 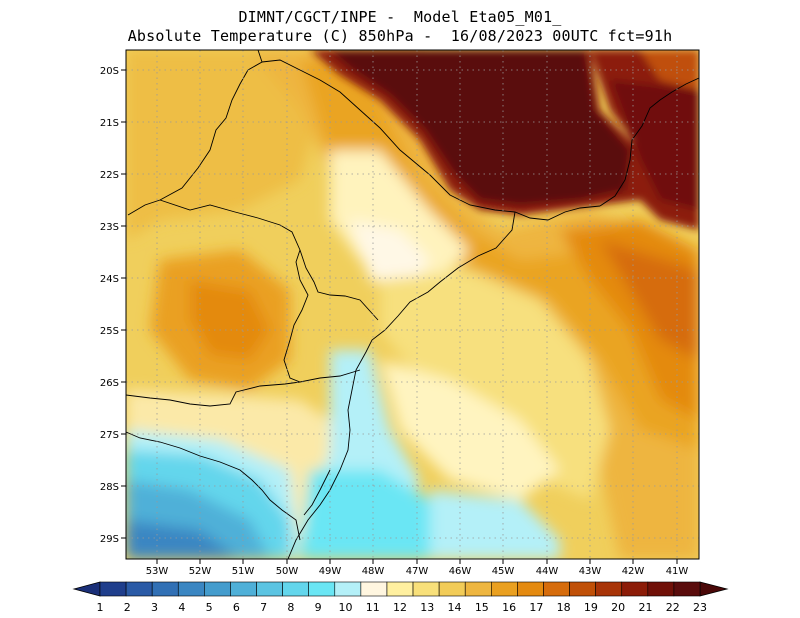 I want to click on lon-label: 41W, so click(x=677, y=571).